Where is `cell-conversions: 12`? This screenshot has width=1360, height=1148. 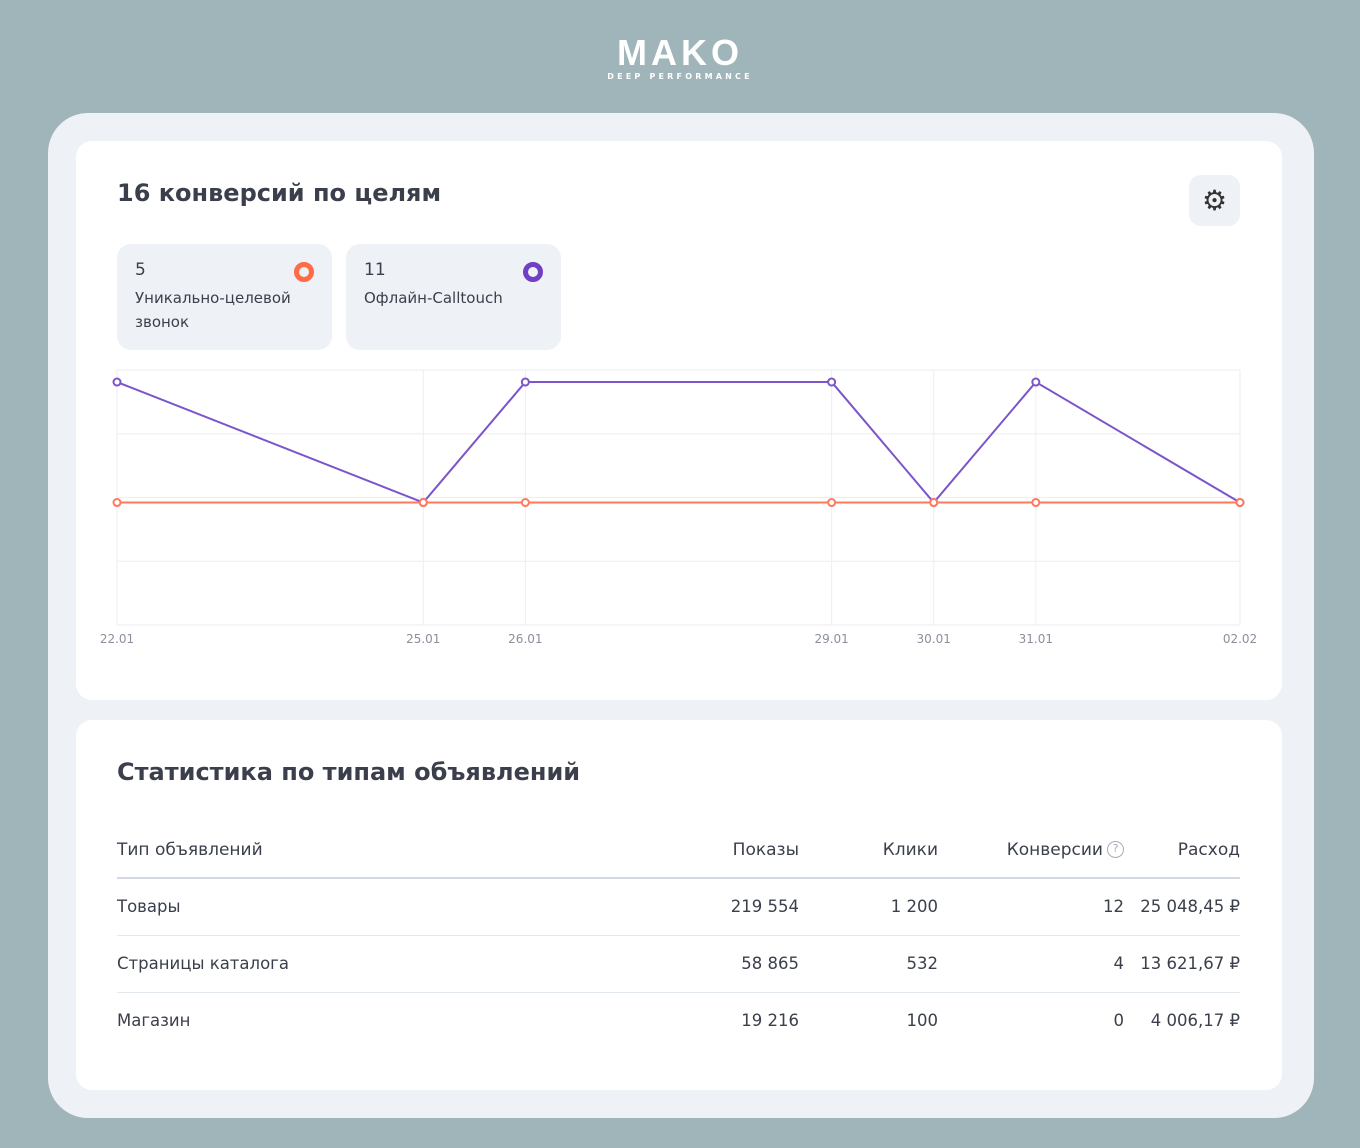 cell-conversions: 12 is located at coordinates (1031, 907).